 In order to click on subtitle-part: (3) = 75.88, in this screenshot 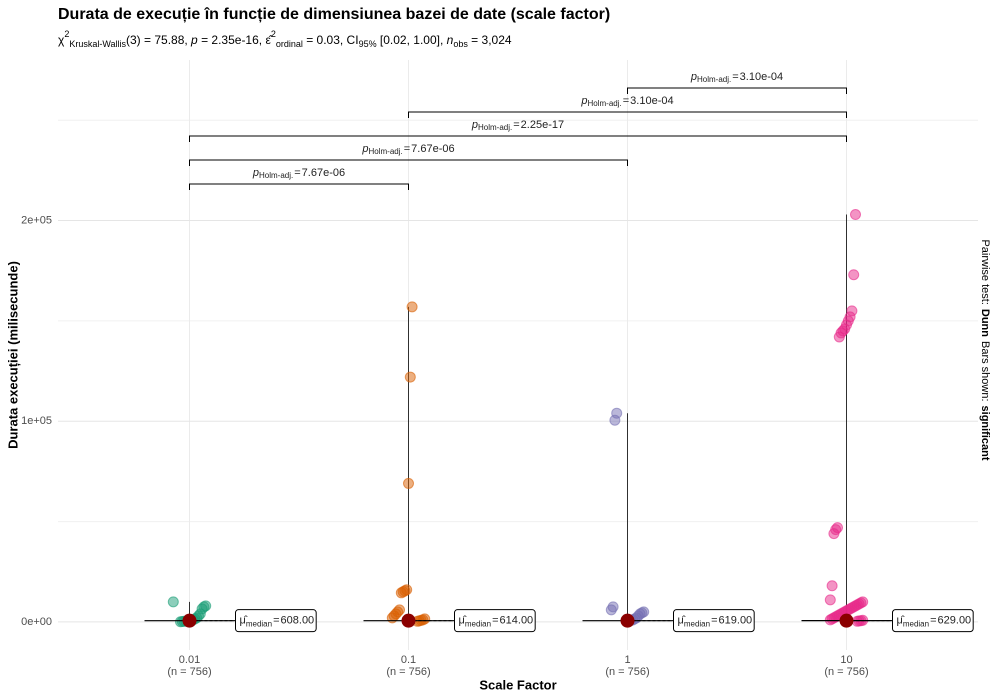, I will do `click(158, 40)`.